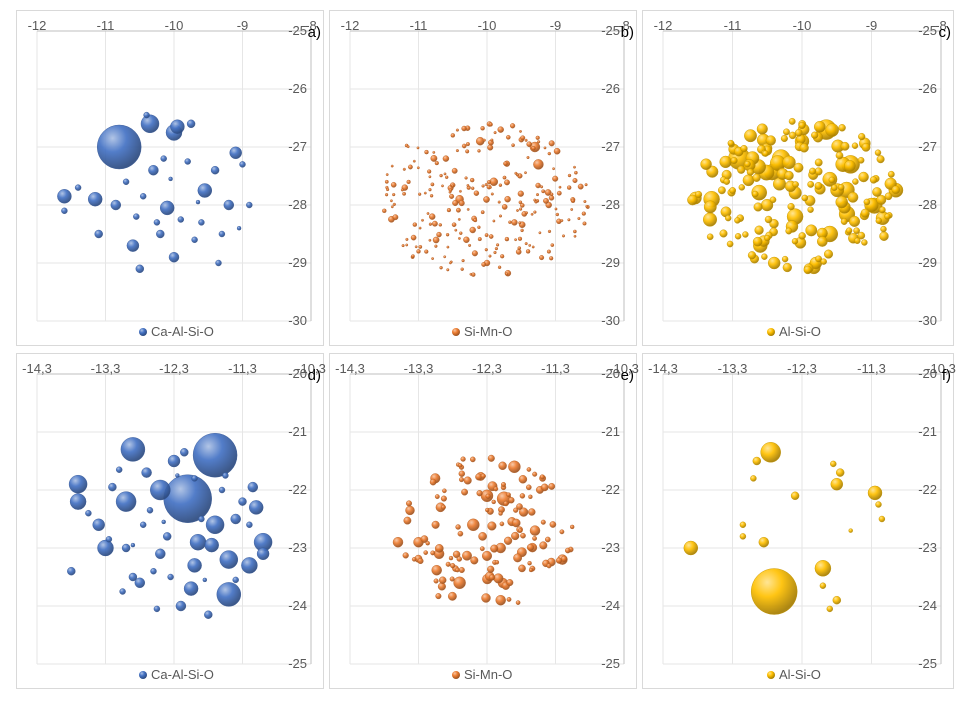 The width and height of the screenshot is (960, 701). Describe the element at coordinates (627, 32) in the screenshot. I see `panel-label: b)` at that location.